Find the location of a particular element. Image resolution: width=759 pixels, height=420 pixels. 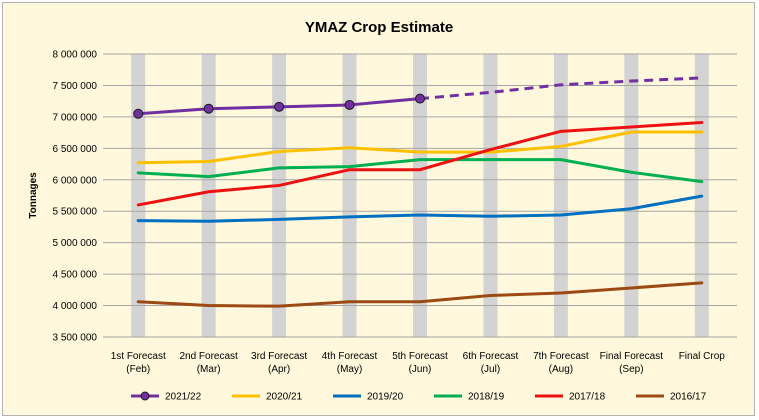

y-tick-label: 6 000 000 is located at coordinates (75, 180).